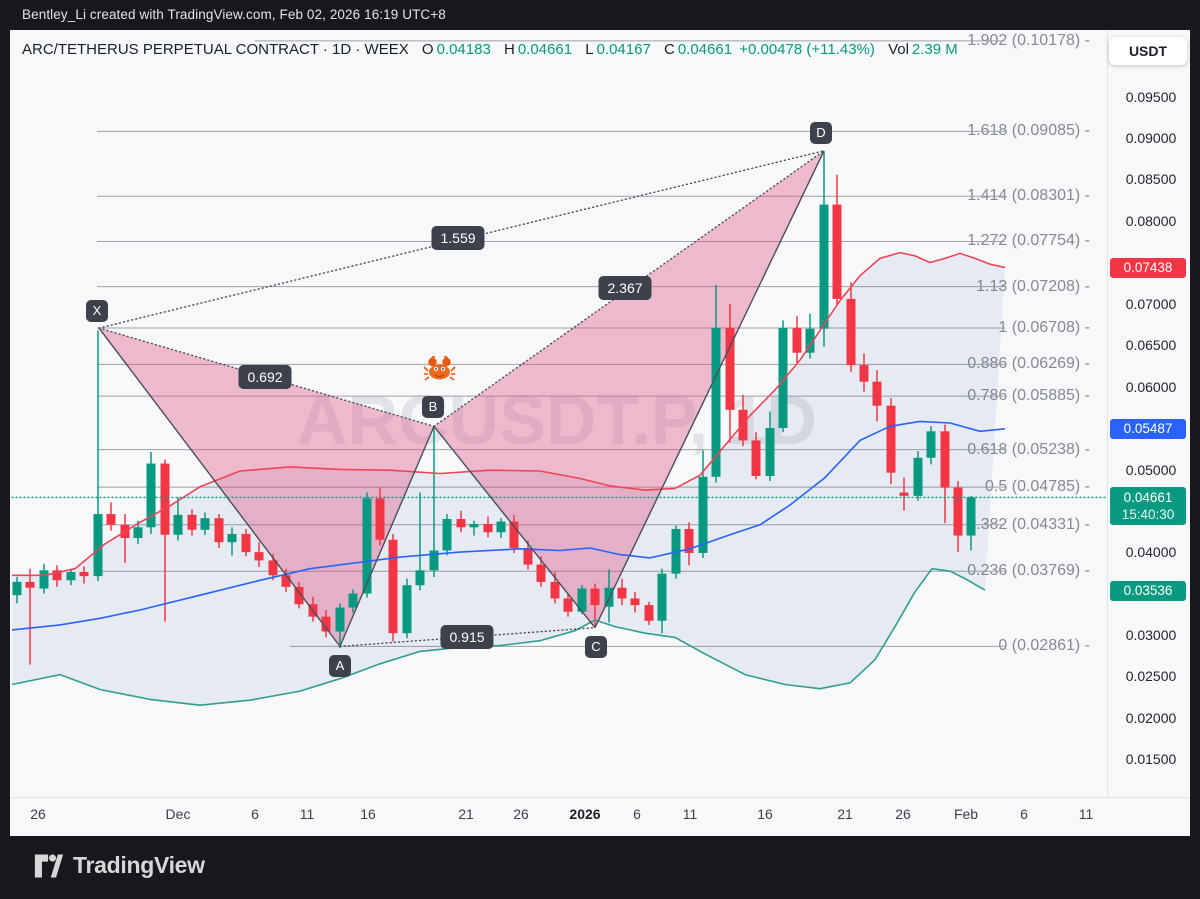 This screenshot has width=1200, height=899. I want to click on volume-label: Vol, so click(898, 49).